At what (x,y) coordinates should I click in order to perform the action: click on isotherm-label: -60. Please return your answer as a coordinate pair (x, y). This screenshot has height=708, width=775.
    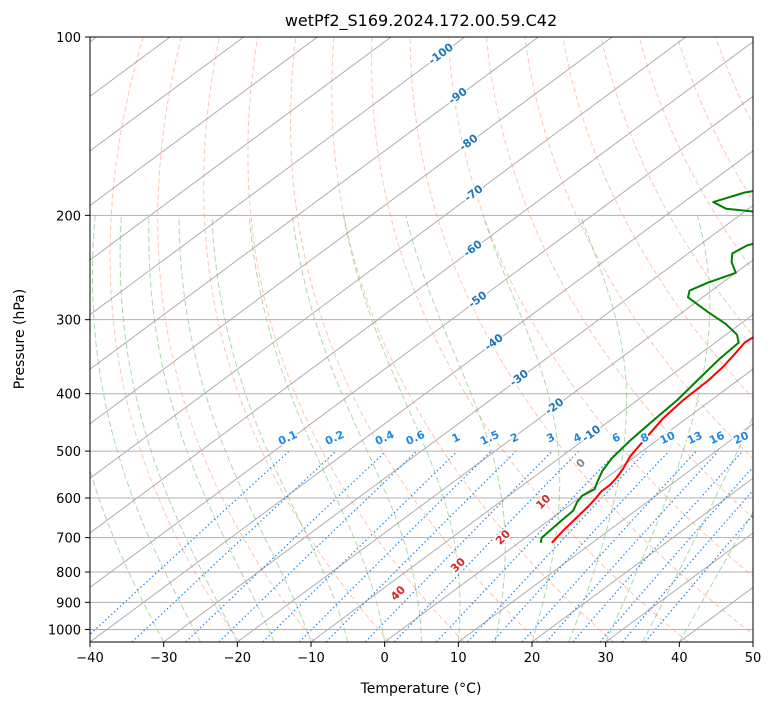
    Looking at the image, I should click on (473, 248).